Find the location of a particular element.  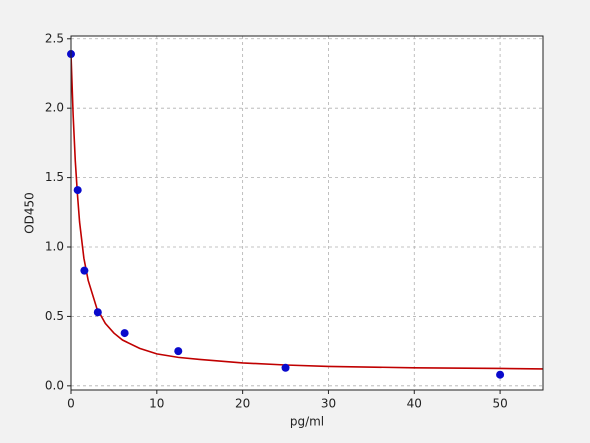

x-tick-label: 0 is located at coordinates (71, 404).